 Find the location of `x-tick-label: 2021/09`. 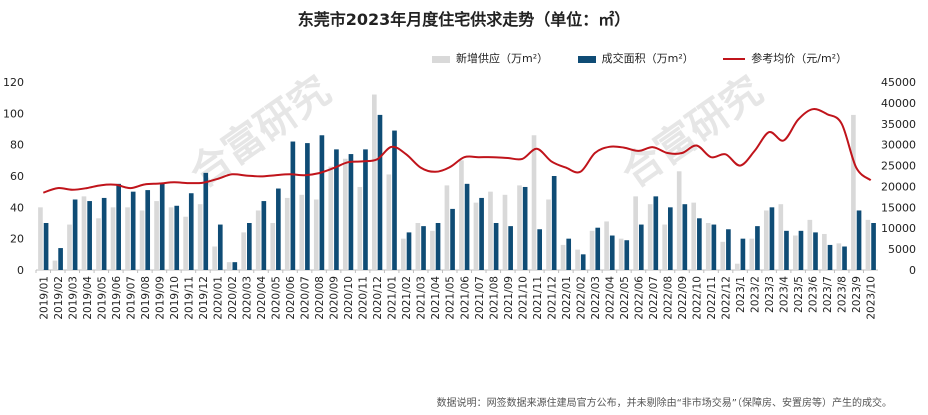

x-tick-label: 2021/09 is located at coordinates (509, 298).